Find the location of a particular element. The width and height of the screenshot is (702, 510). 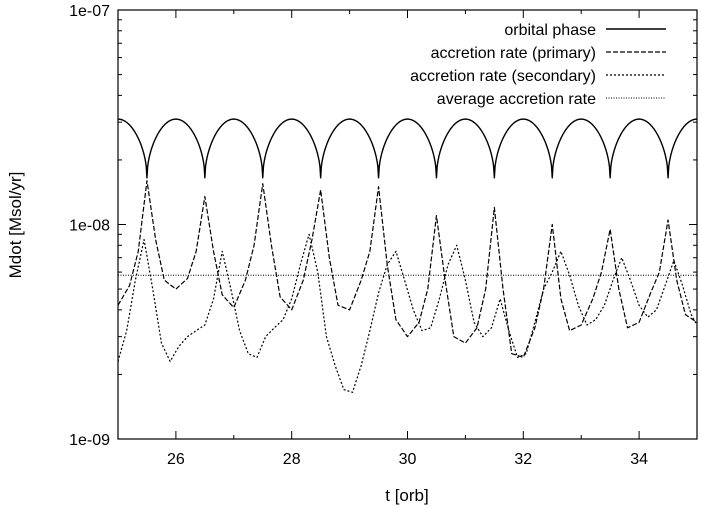

legend-label: orbital phase is located at coordinates (550, 30).